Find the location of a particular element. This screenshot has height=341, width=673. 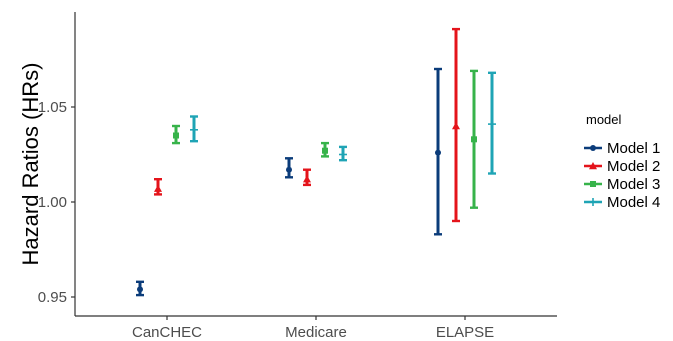

y-axis: 0.95 1.00 1.05 is located at coordinates (56, 202).